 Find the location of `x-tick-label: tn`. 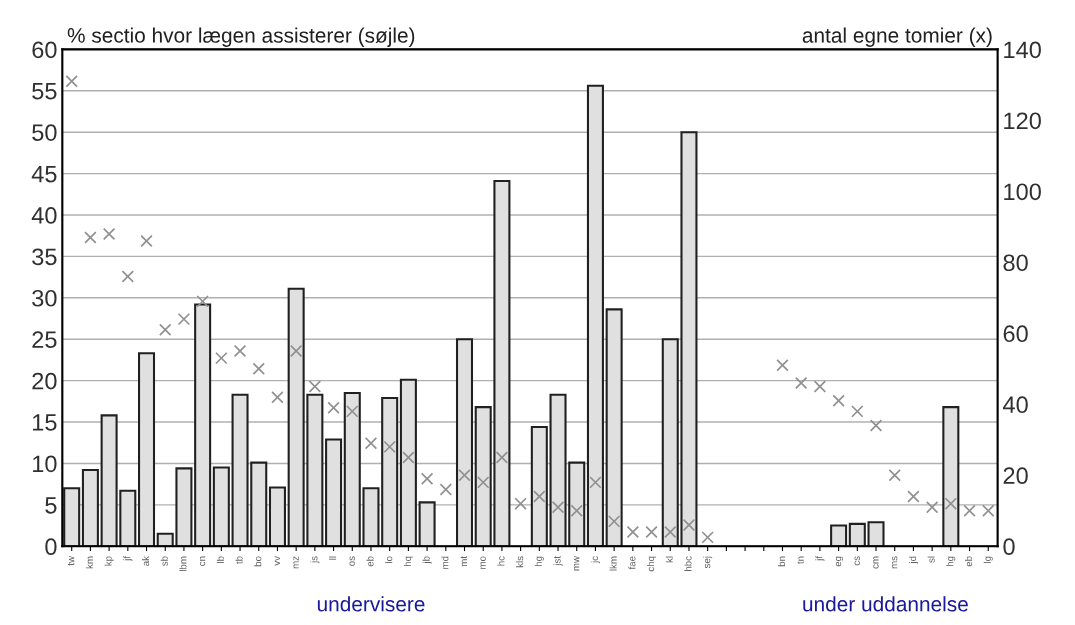

x-tick-label: tn is located at coordinates (800, 560).